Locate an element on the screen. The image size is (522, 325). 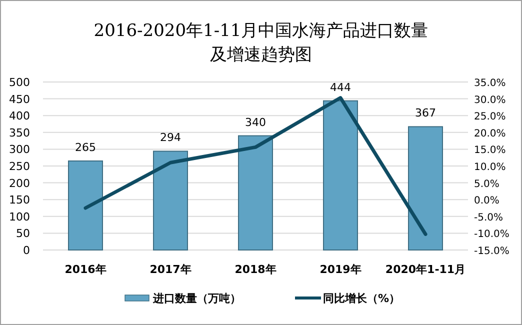
y-tick-label: 400 is located at coordinates (19, 116).